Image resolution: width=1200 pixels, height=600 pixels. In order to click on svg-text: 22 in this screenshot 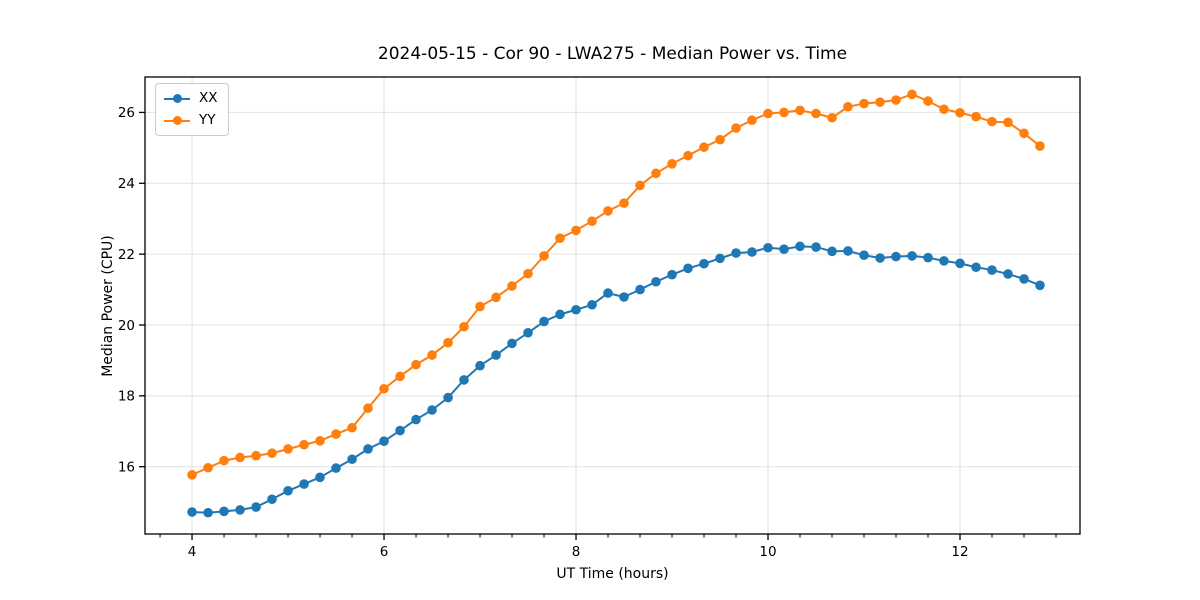, I will do `click(126, 255)`.